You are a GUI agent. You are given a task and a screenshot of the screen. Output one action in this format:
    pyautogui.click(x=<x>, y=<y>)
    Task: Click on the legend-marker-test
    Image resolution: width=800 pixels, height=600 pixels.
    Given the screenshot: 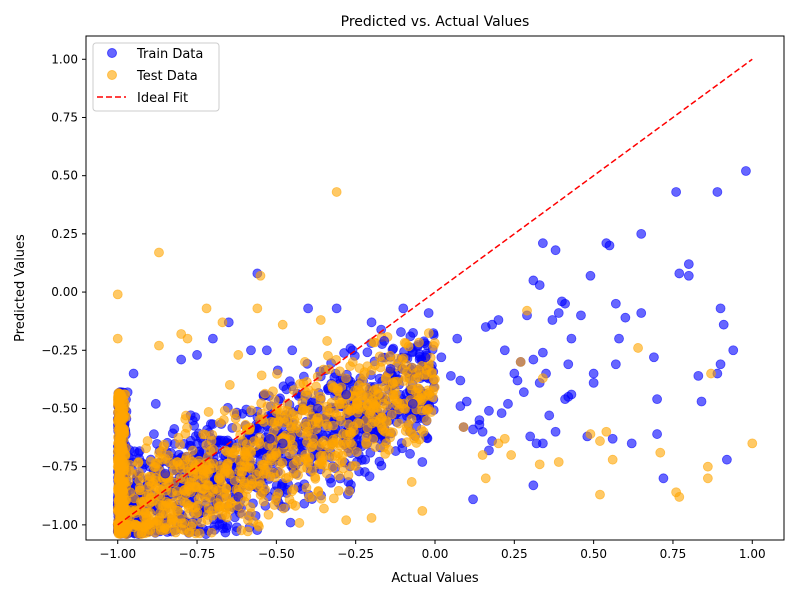 What is the action you would take?
    pyautogui.click(x=112, y=75)
    